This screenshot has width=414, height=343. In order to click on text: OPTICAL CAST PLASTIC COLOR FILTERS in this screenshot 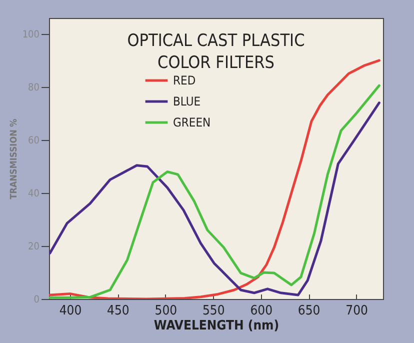, I will do `click(216, 52)`.